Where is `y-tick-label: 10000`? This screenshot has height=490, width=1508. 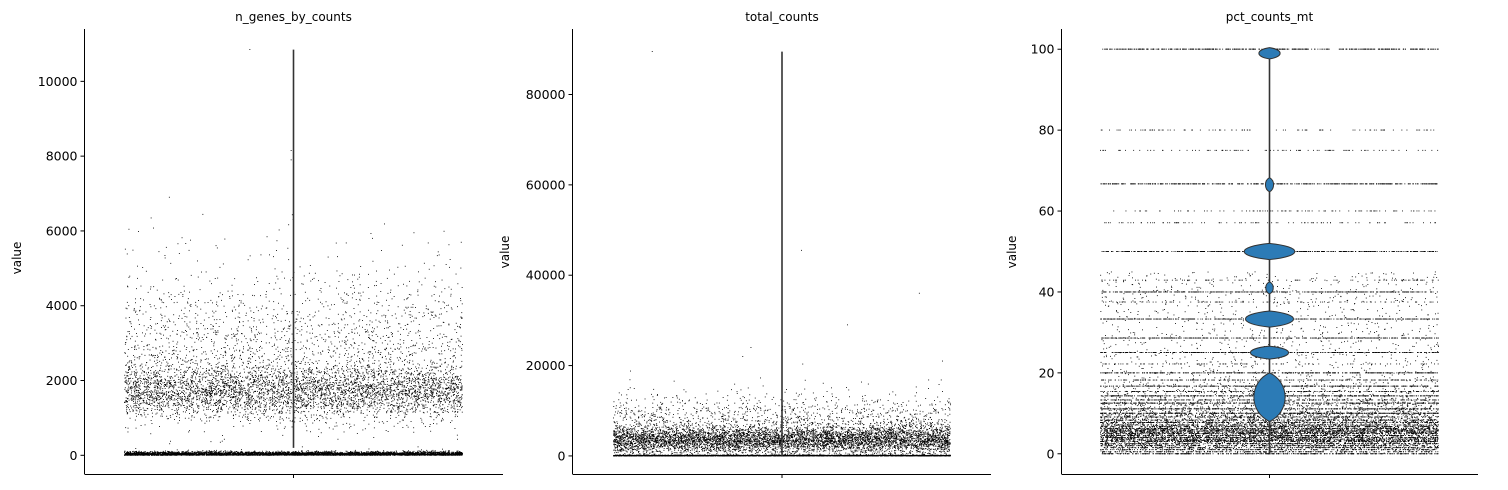
y-tick-label: 10000 is located at coordinates (58, 81).